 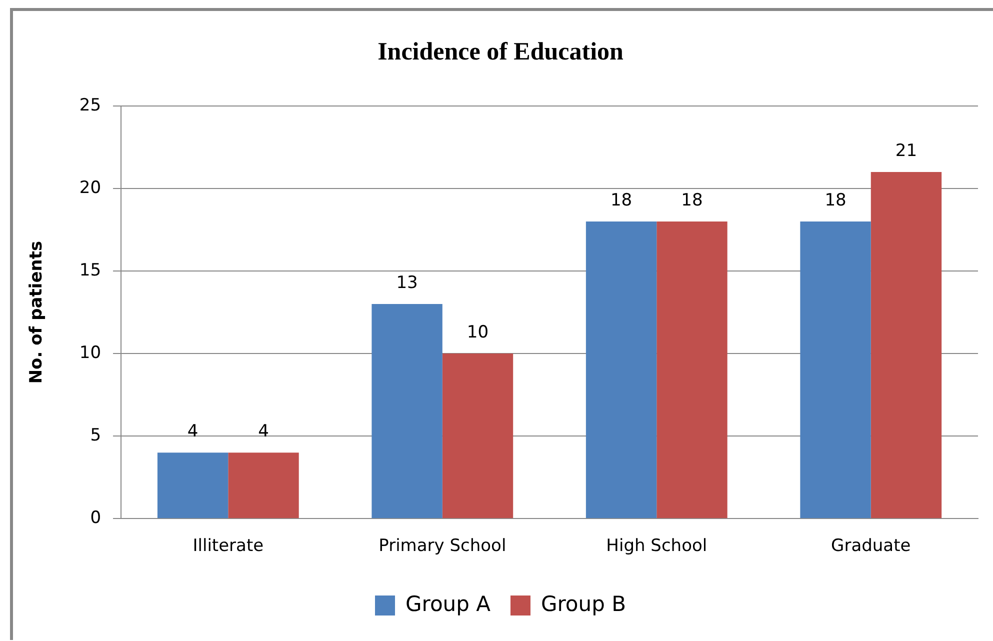 I want to click on x-tick-label: High School, so click(x=657, y=546).